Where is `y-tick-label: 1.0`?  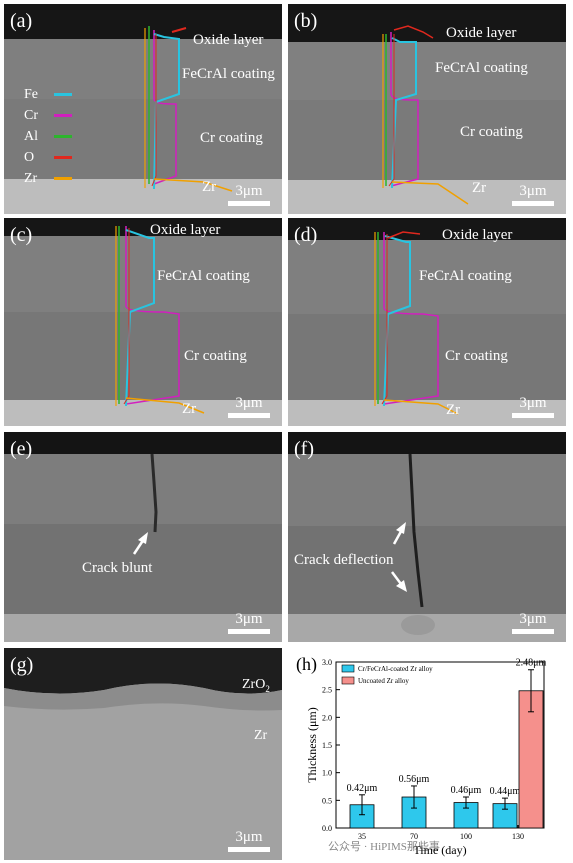 y-tick-label: 1.0 is located at coordinates (327, 773).